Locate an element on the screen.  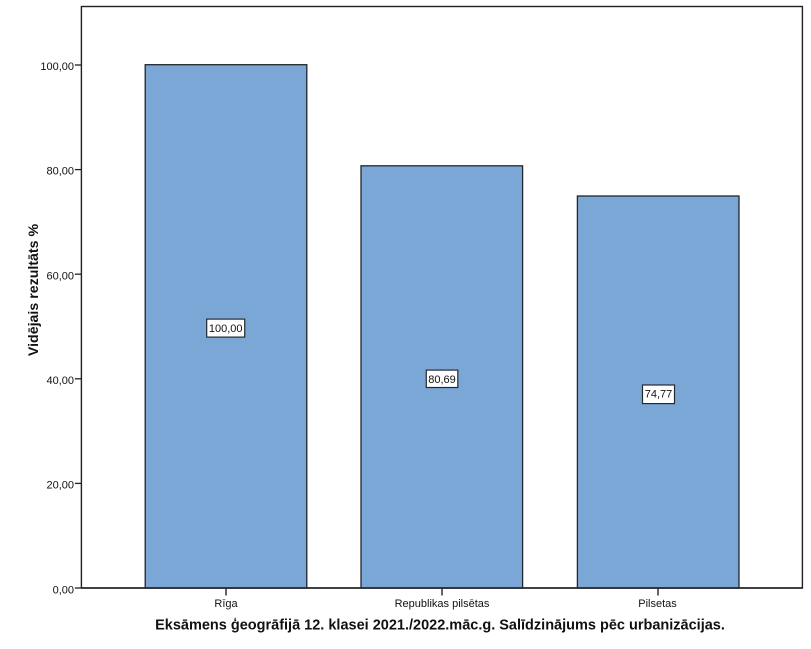
svg-text: Republikas pilsētas is located at coordinates (442, 604).